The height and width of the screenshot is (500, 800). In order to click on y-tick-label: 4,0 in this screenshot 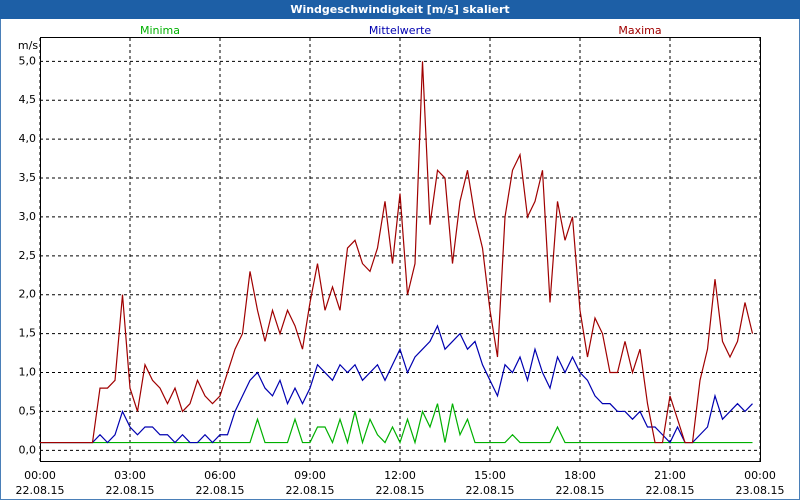, I will do `click(28, 138)`.